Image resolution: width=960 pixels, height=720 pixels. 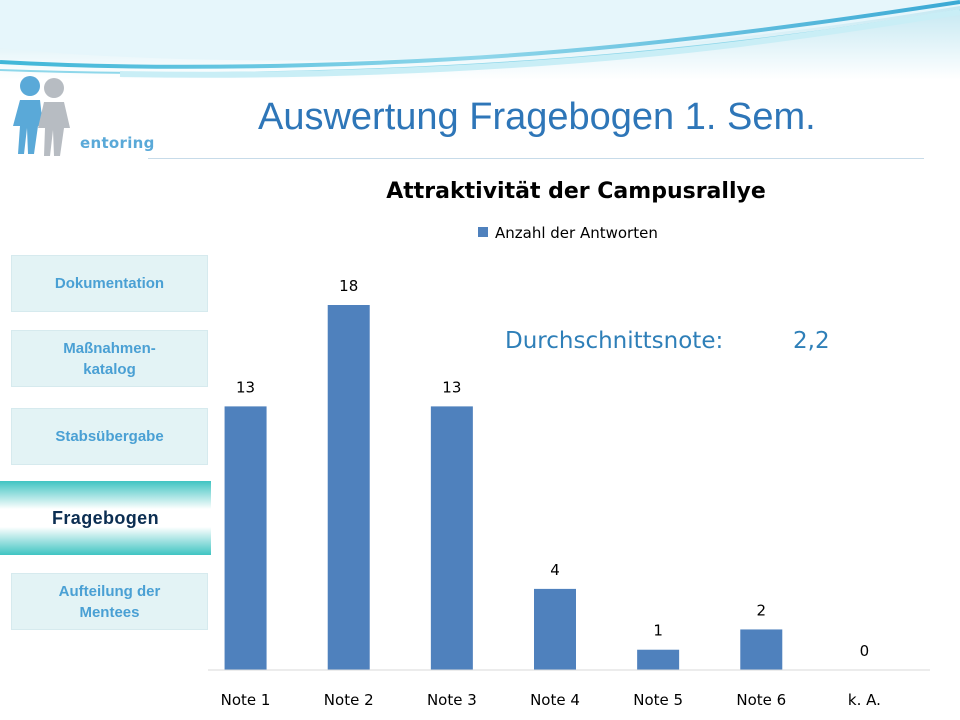 What do you see at coordinates (83, 117) in the screenshot?
I see `mentoring-logo: entoring` at bounding box center [83, 117].